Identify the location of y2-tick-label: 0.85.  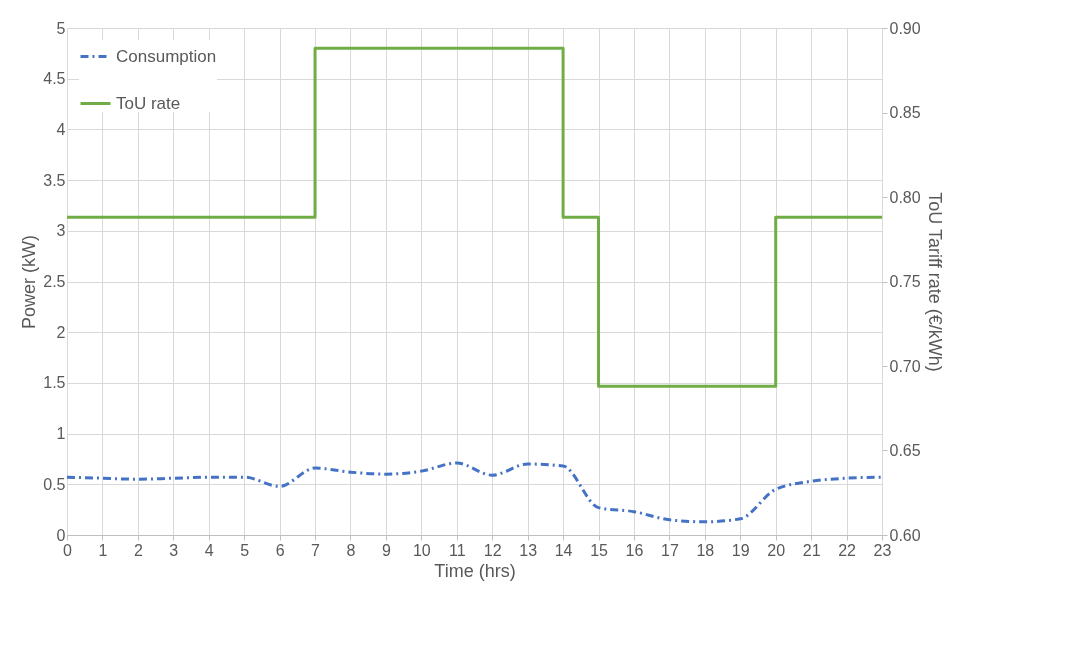
(905, 112).